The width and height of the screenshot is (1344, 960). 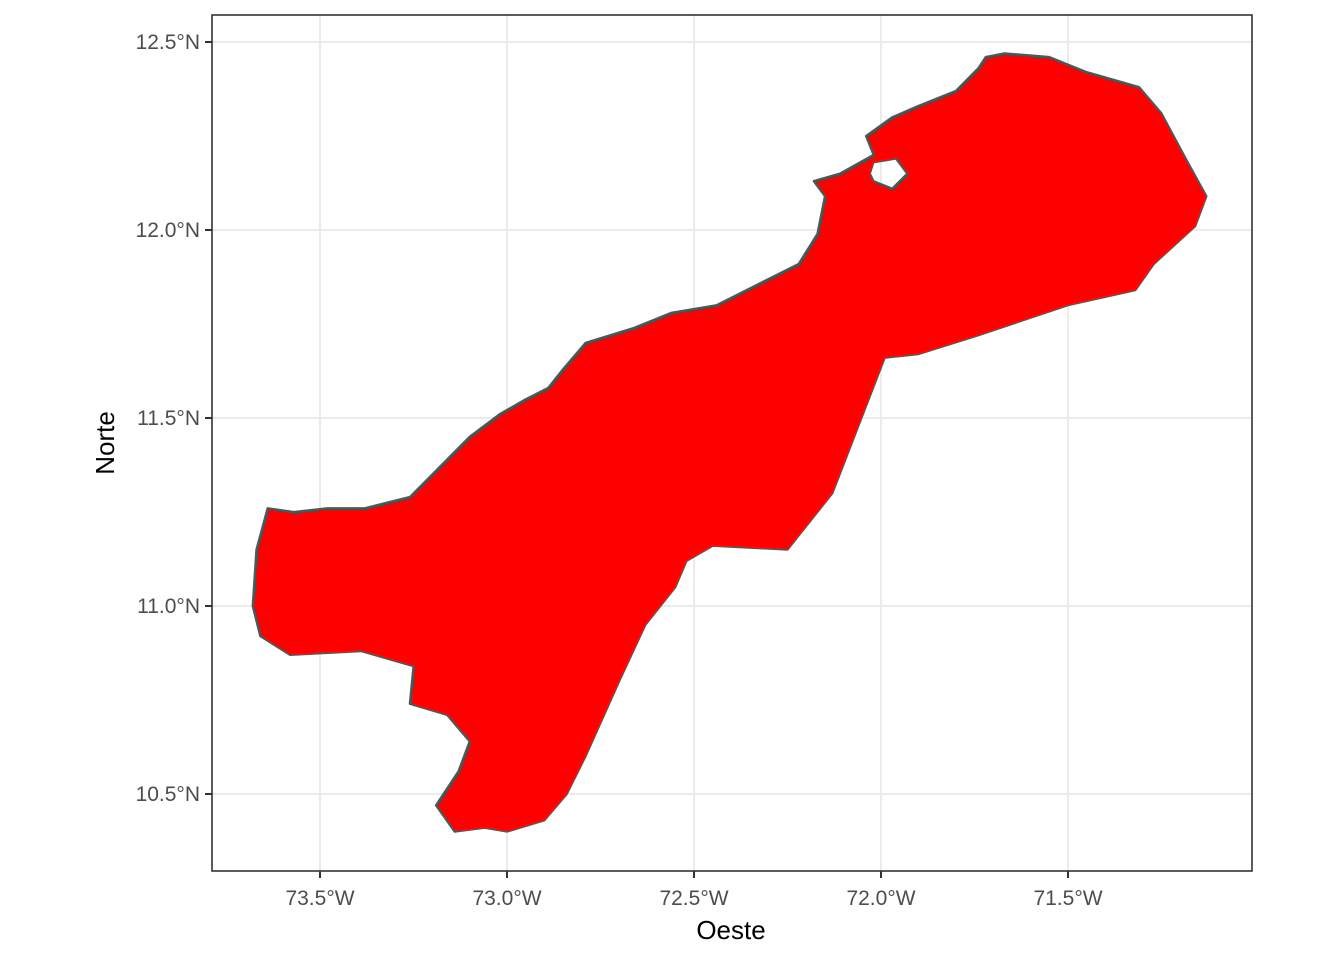 I want to click on x-tick-label: 71.5°W, so click(x=1067, y=898).